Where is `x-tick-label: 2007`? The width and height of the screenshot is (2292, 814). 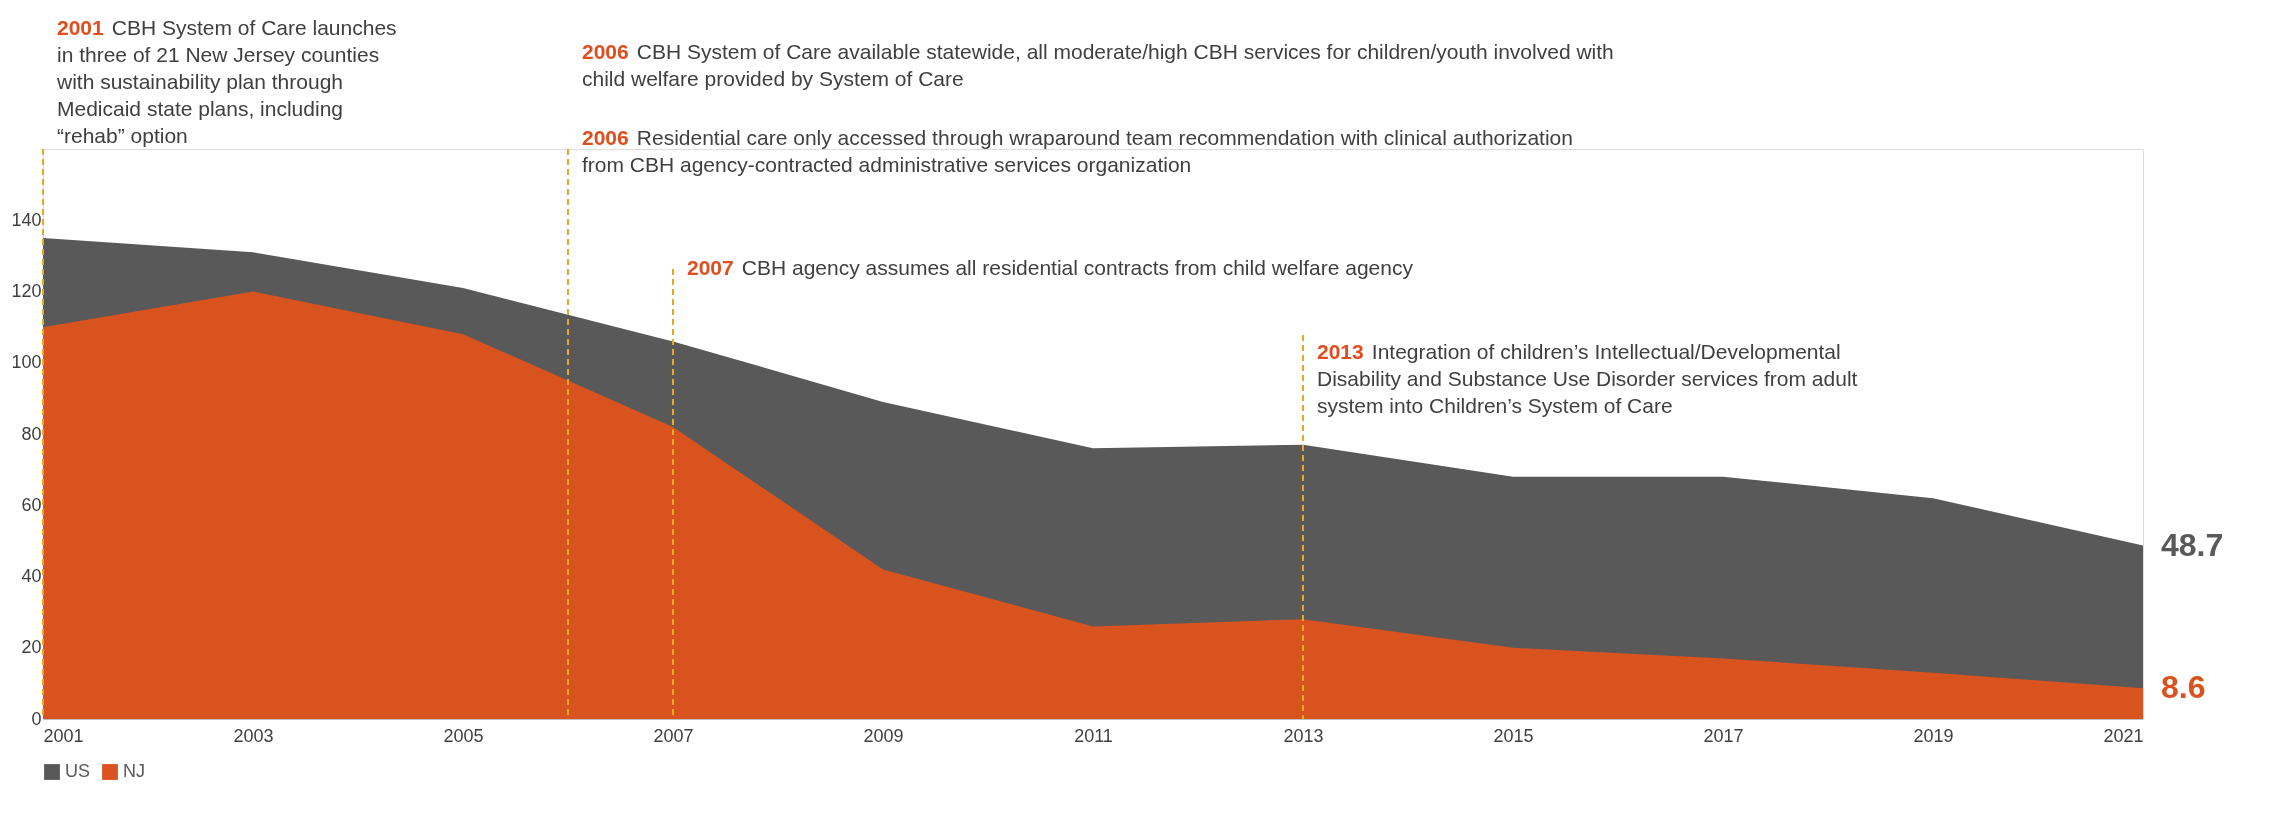
x-tick-label: 2007 is located at coordinates (673, 735).